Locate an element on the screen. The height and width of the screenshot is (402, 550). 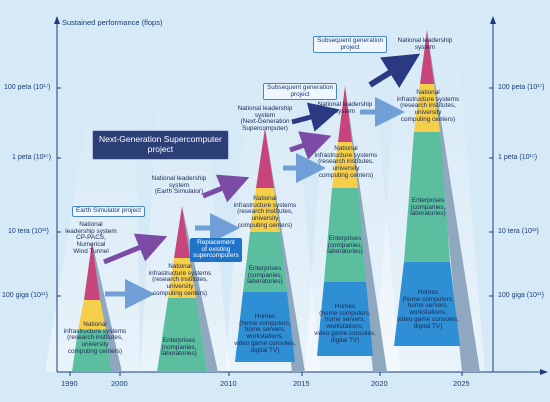
tick-right-100peta: 100 peta (10¹⁷) is located at coordinates (521, 87).